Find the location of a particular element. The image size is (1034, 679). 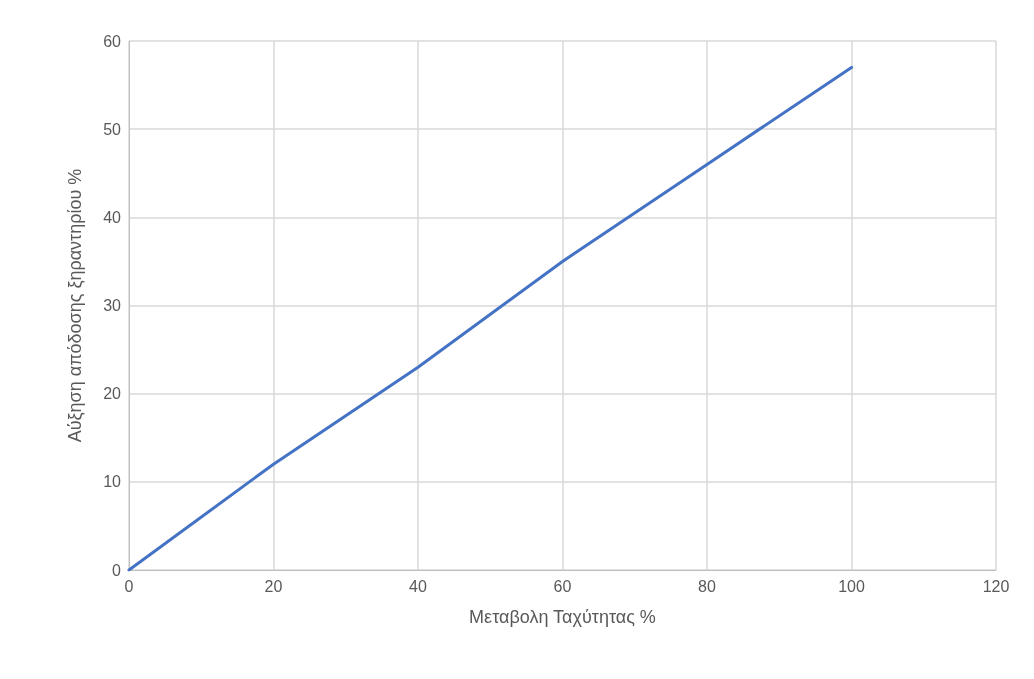

y-tick-label: 0 is located at coordinates (117, 570).